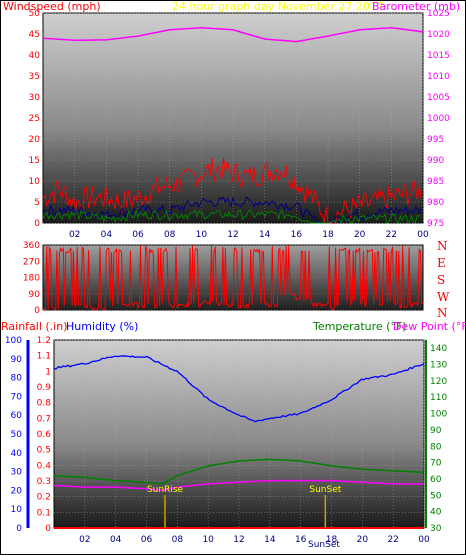 The image size is (466, 555). I want to click on rainfall-axis-label: Rainfall (.in), so click(34, 326).